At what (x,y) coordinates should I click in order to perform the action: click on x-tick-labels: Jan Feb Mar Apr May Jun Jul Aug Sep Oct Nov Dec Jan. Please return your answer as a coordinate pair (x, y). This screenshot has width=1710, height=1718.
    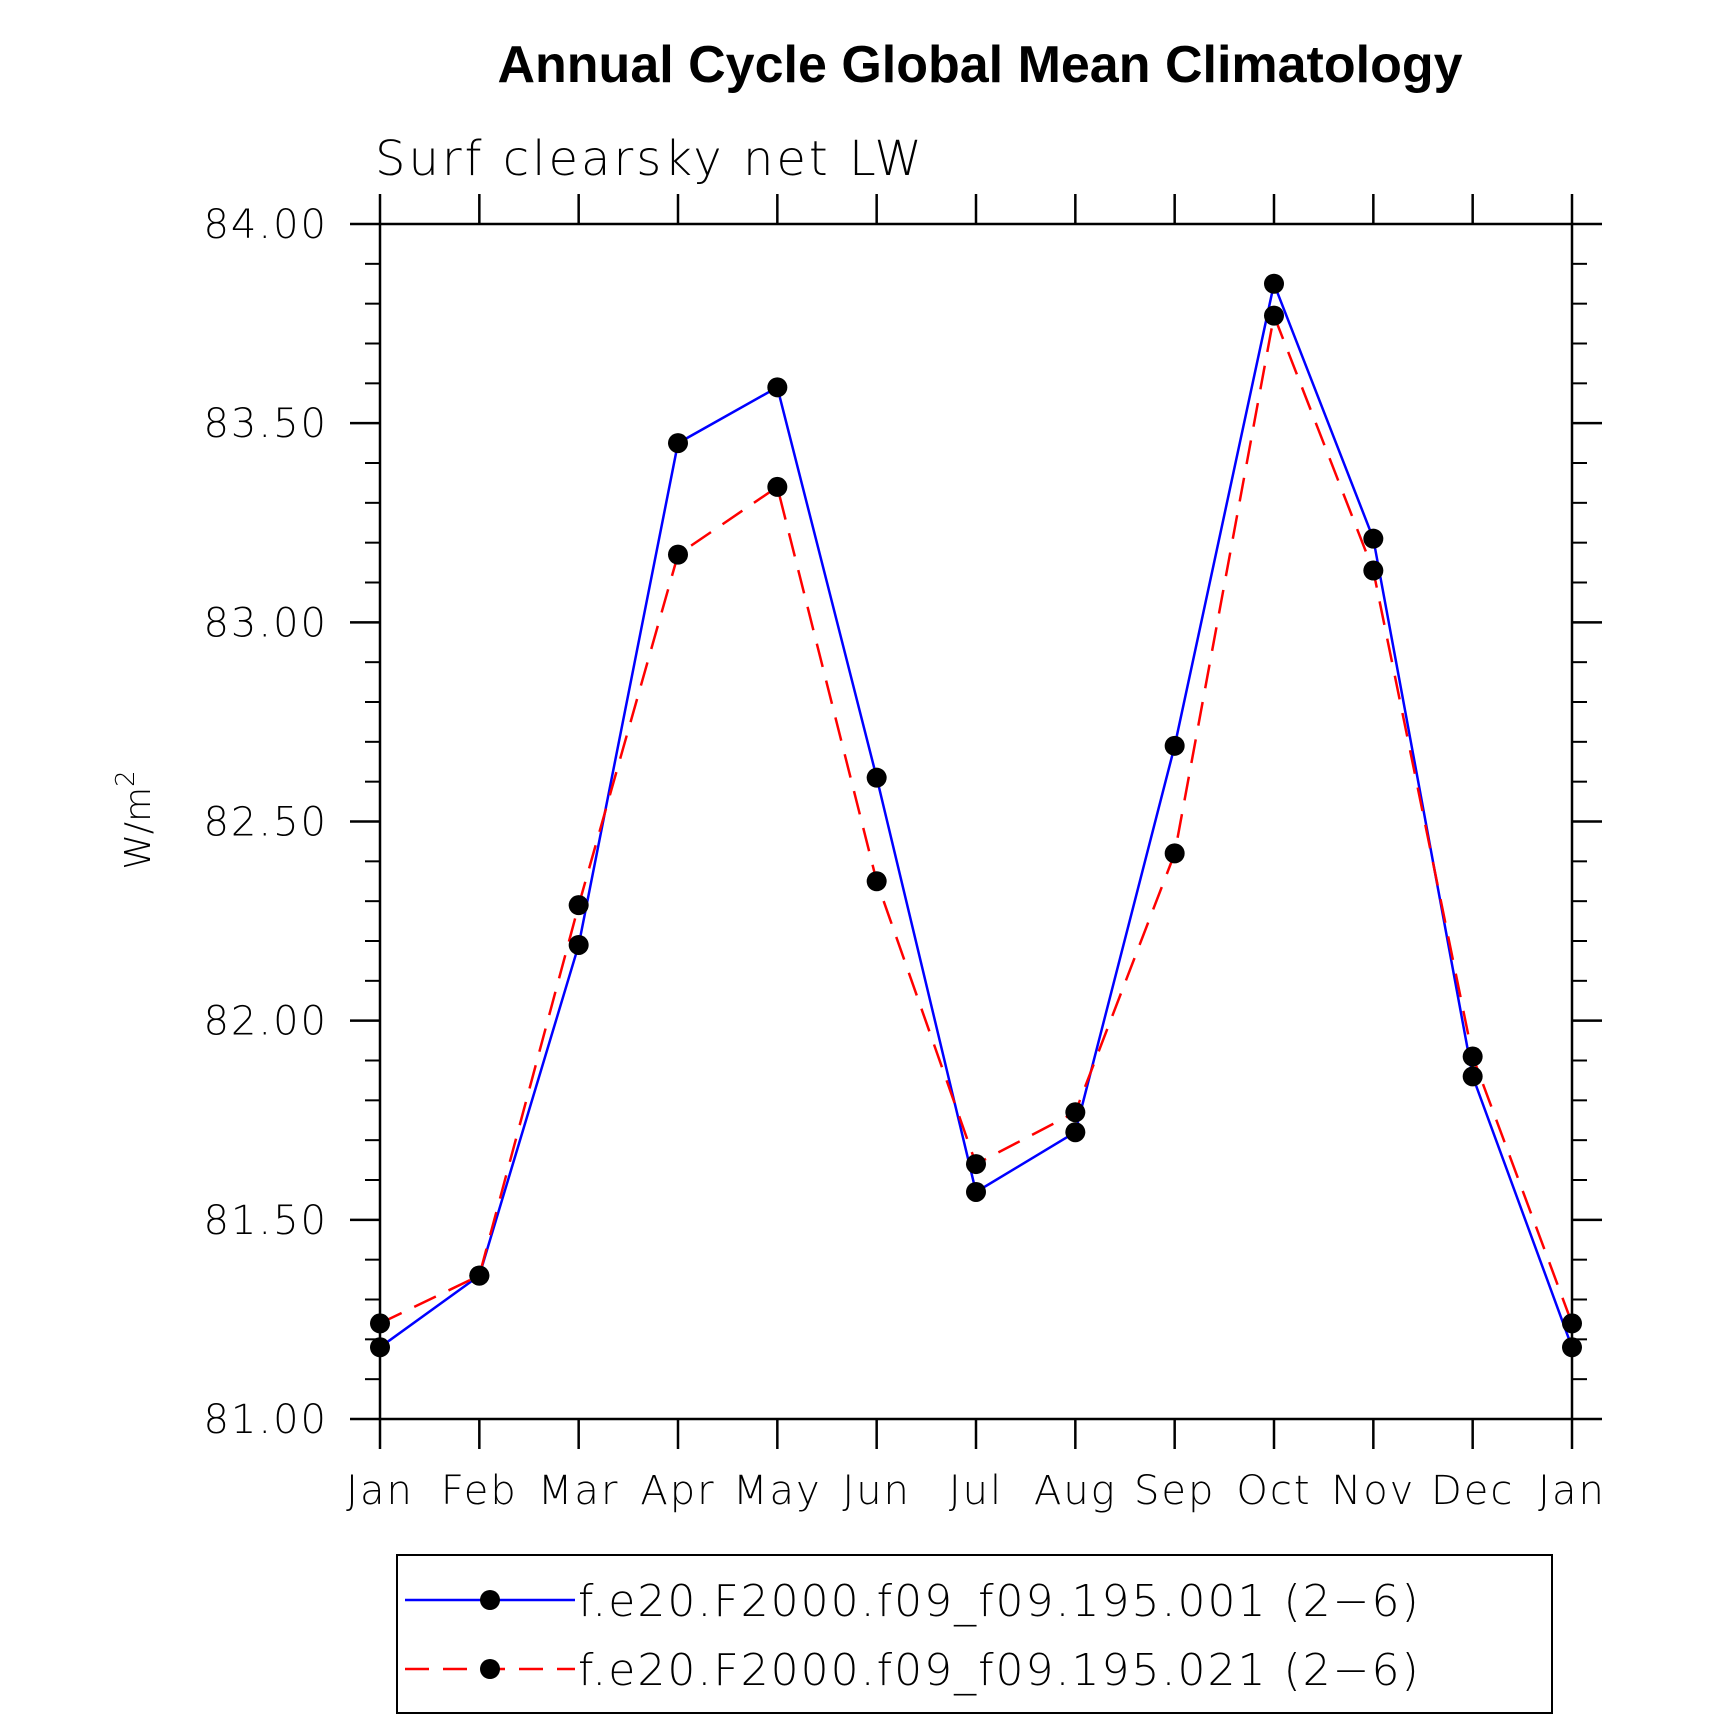
    Looking at the image, I should click on (976, 1491).